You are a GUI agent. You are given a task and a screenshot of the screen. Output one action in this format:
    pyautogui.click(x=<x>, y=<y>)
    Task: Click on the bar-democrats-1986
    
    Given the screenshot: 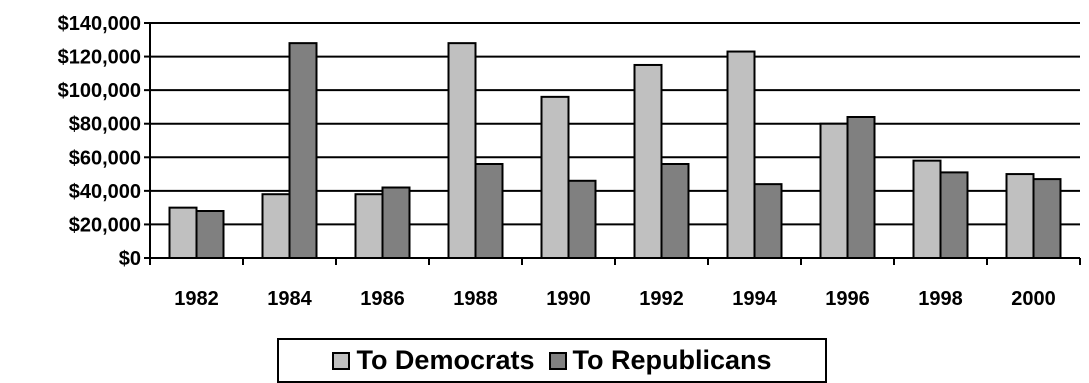 What is the action you would take?
    pyautogui.click(x=369, y=226)
    